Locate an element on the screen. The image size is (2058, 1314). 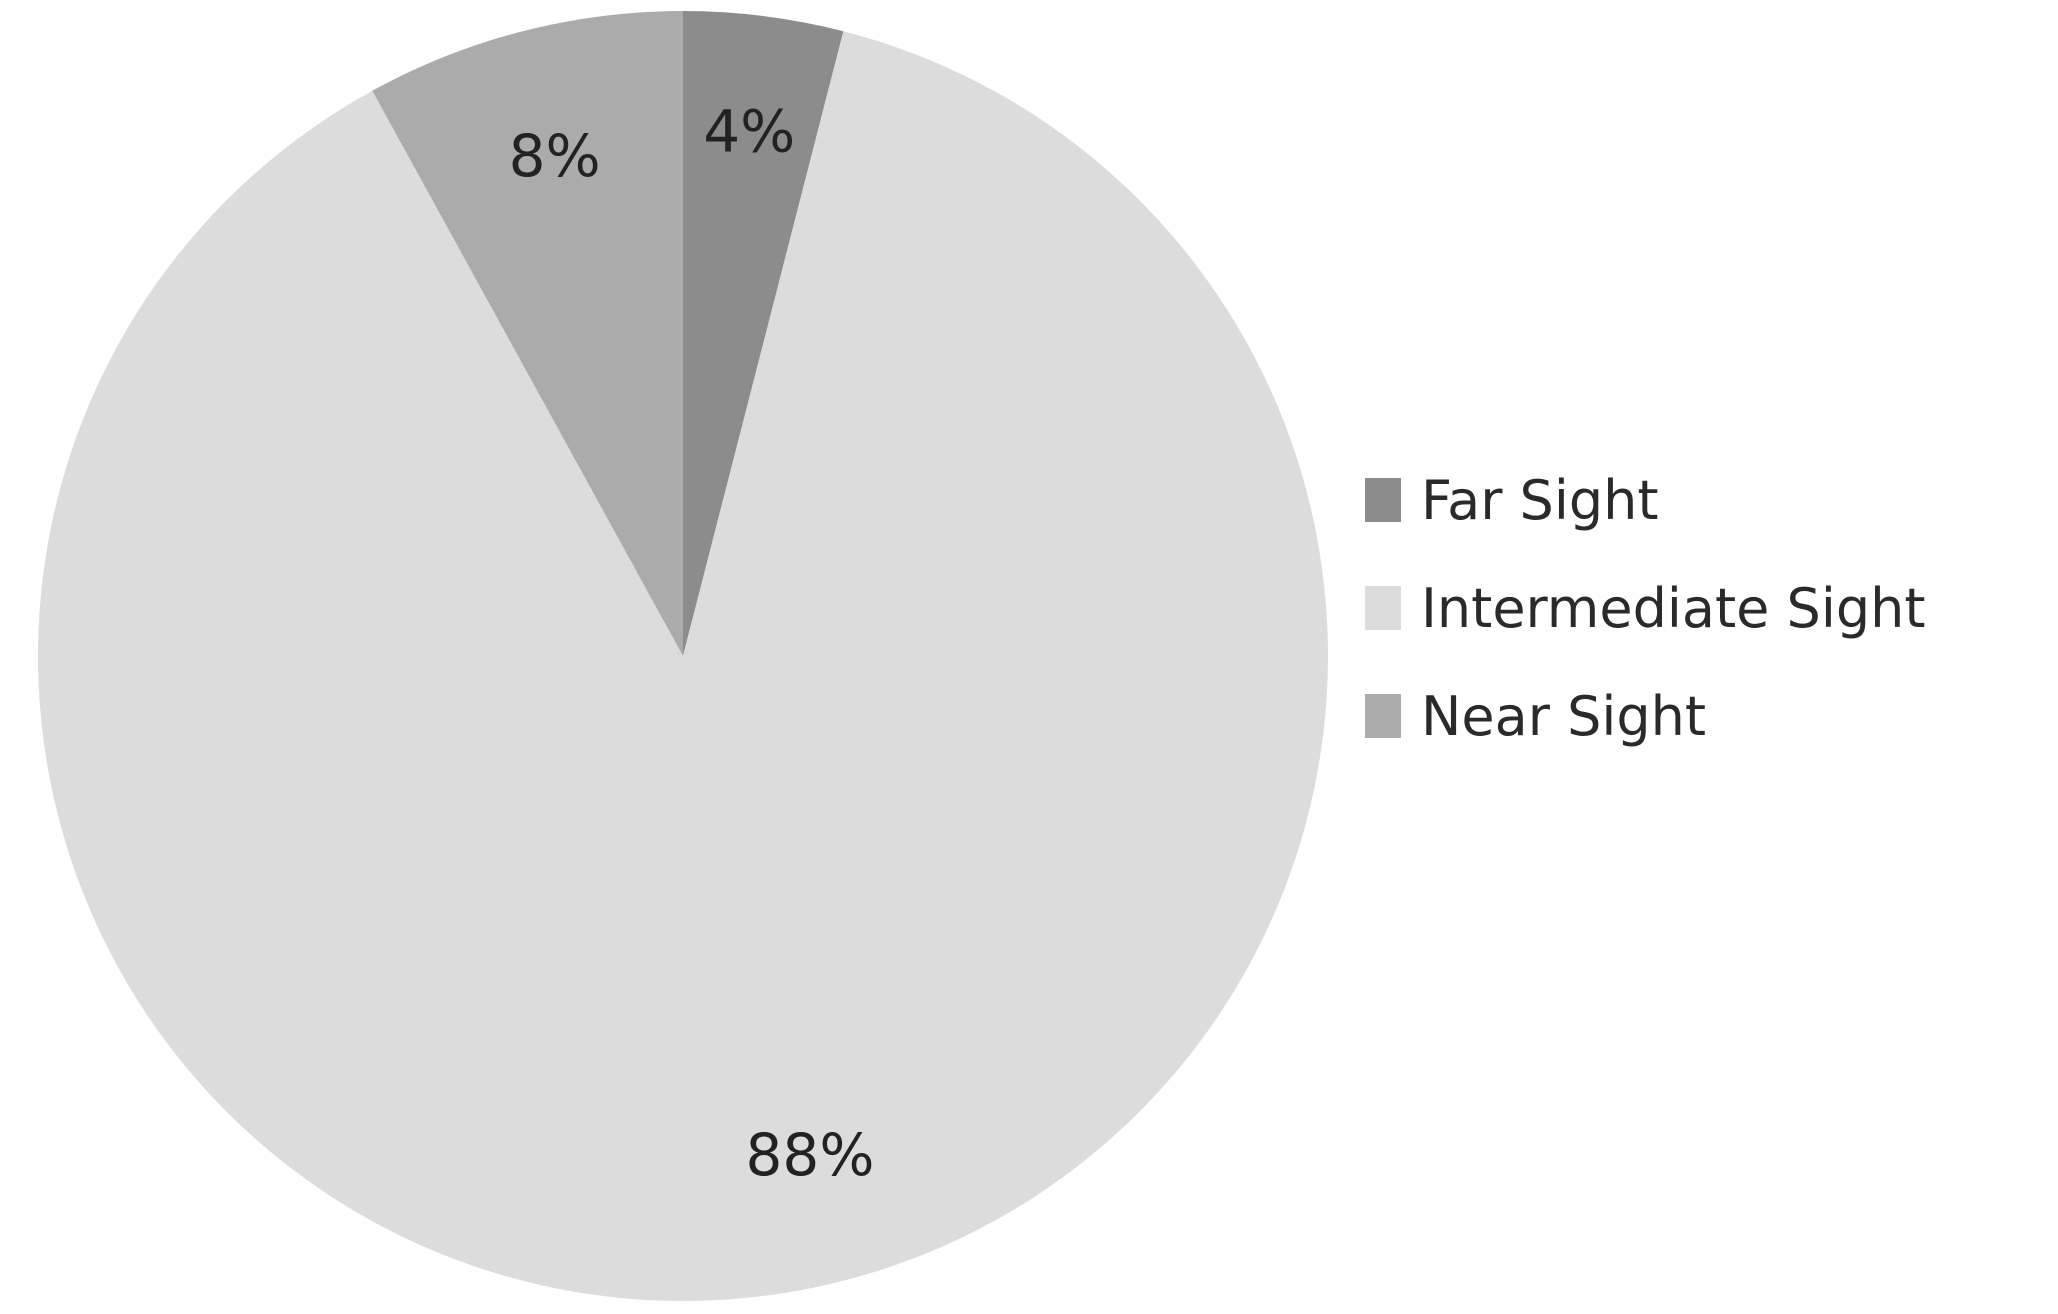
pie-slice-far-sight is located at coordinates (763, 333).